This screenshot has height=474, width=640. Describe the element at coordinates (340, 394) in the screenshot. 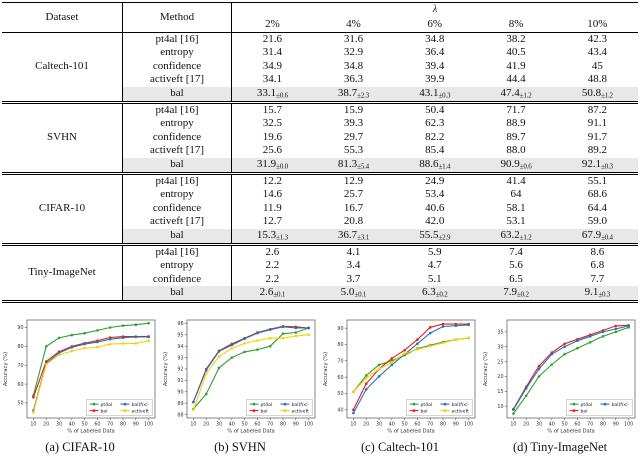

I see `y-tick-label: 50` at that location.